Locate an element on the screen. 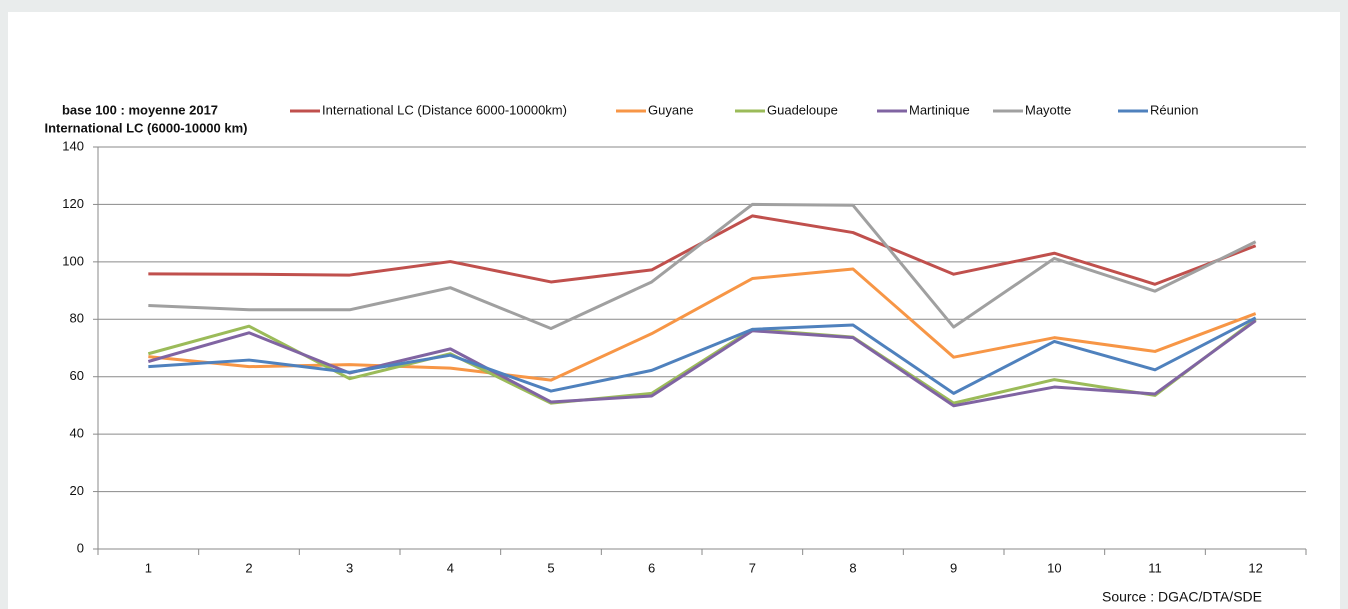  x-tick-label: 12 is located at coordinates (1255, 567).